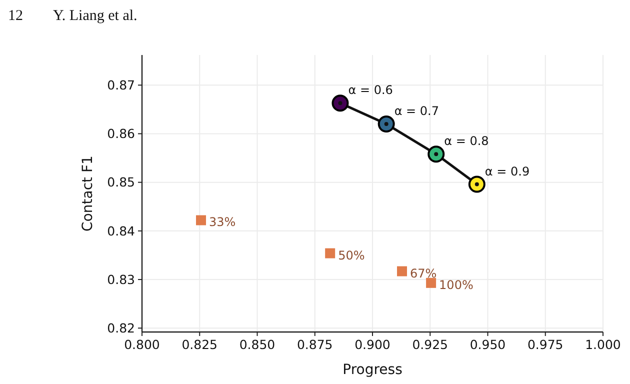 The width and height of the screenshot is (630, 384). Describe the element at coordinates (456, 285) in the screenshot. I see `annotation: 100%` at that location.